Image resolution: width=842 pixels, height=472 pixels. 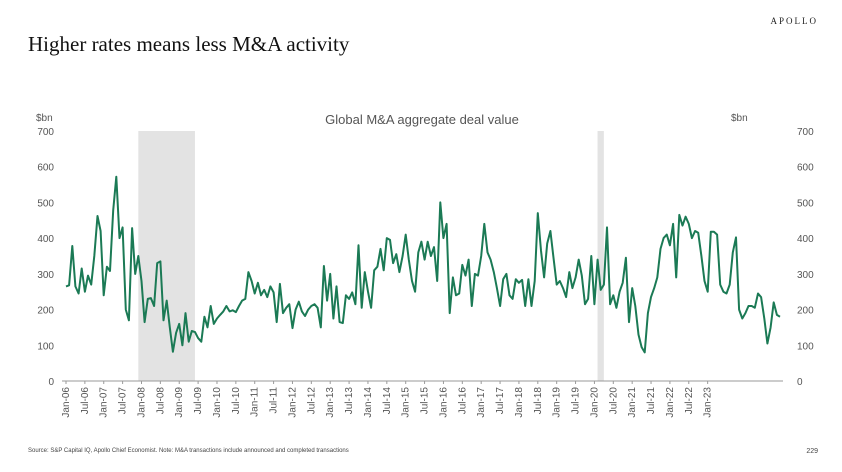 What do you see at coordinates (45, 346) in the screenshot?
I see `y-tick-left: 100` at bounding box center [45, 346].